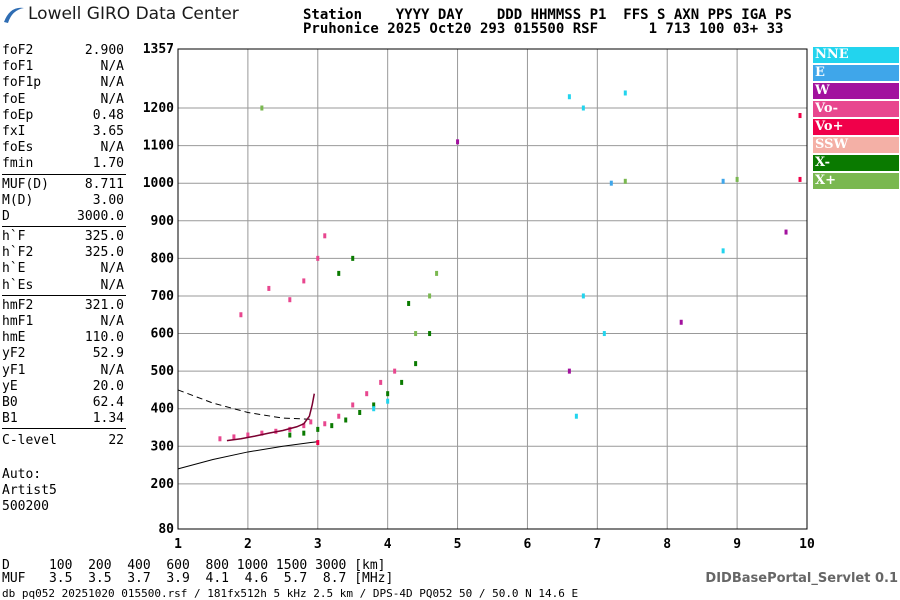 Image resolution: width=900 pixels, height=600 pixels. I want to click on param-row: h`E N/A, so click(63, 269).